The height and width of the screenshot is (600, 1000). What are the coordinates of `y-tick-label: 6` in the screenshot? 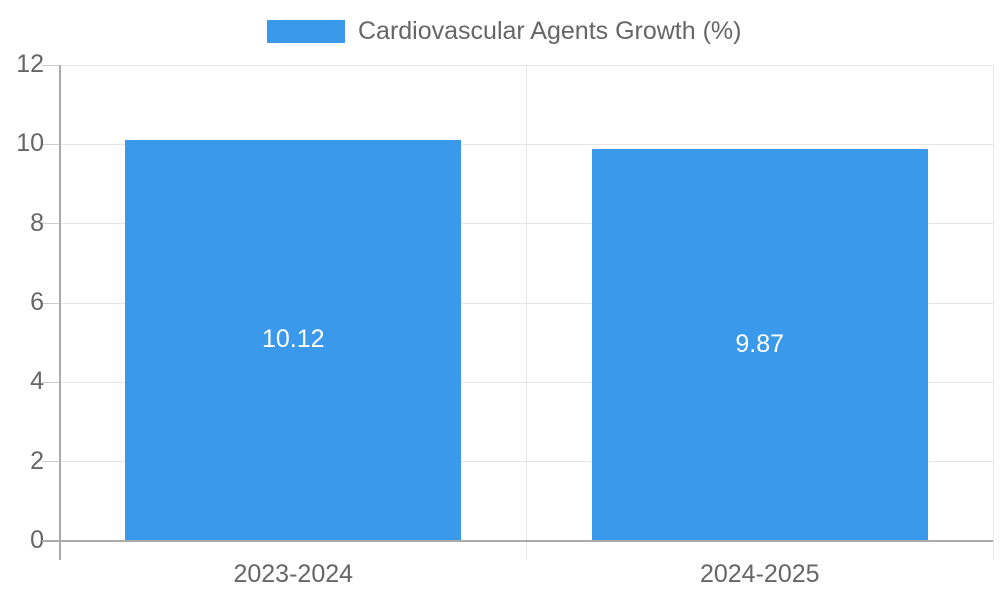 It's located at (37, 302).